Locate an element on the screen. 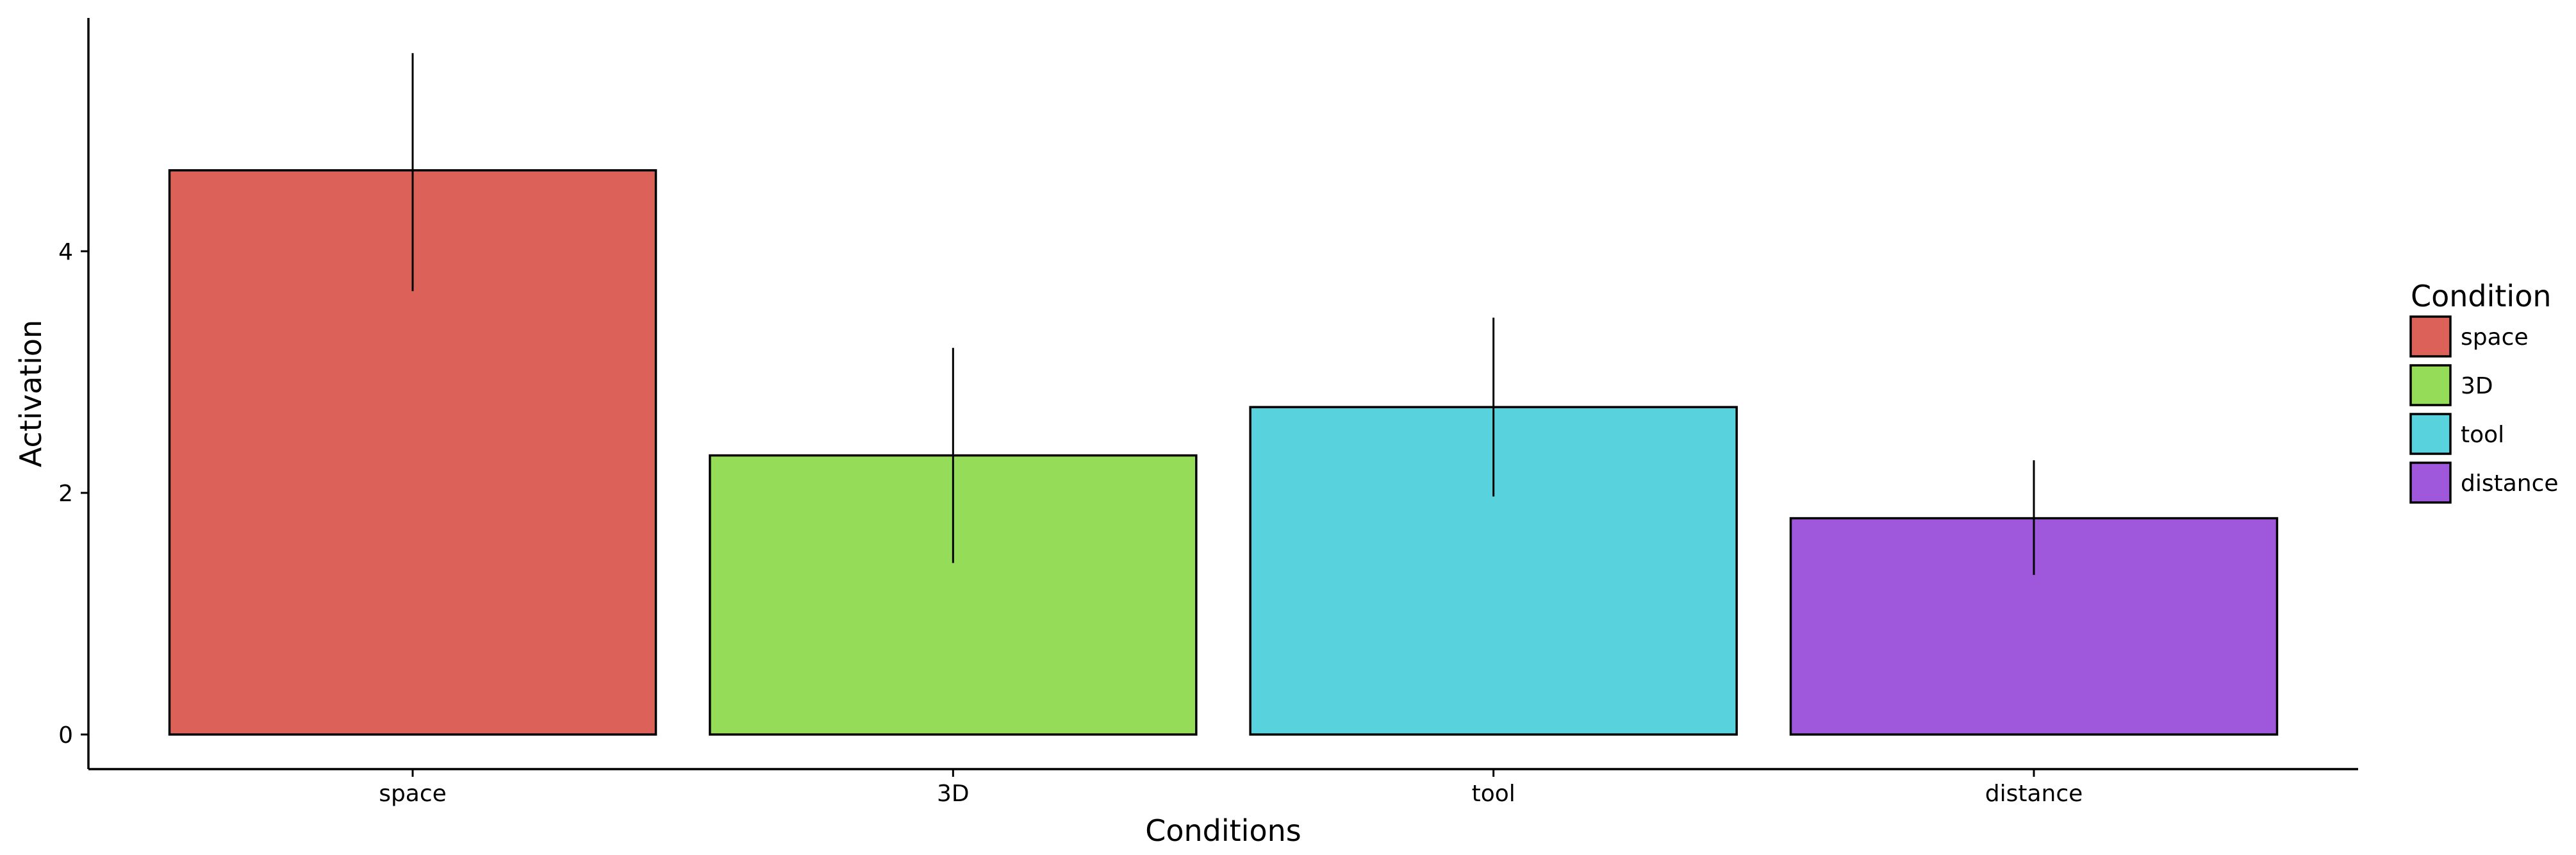 The width and height of the screenshot is (2576, 855). y-ticks-group: 0 2 4 is located at coordinates (73, 494).